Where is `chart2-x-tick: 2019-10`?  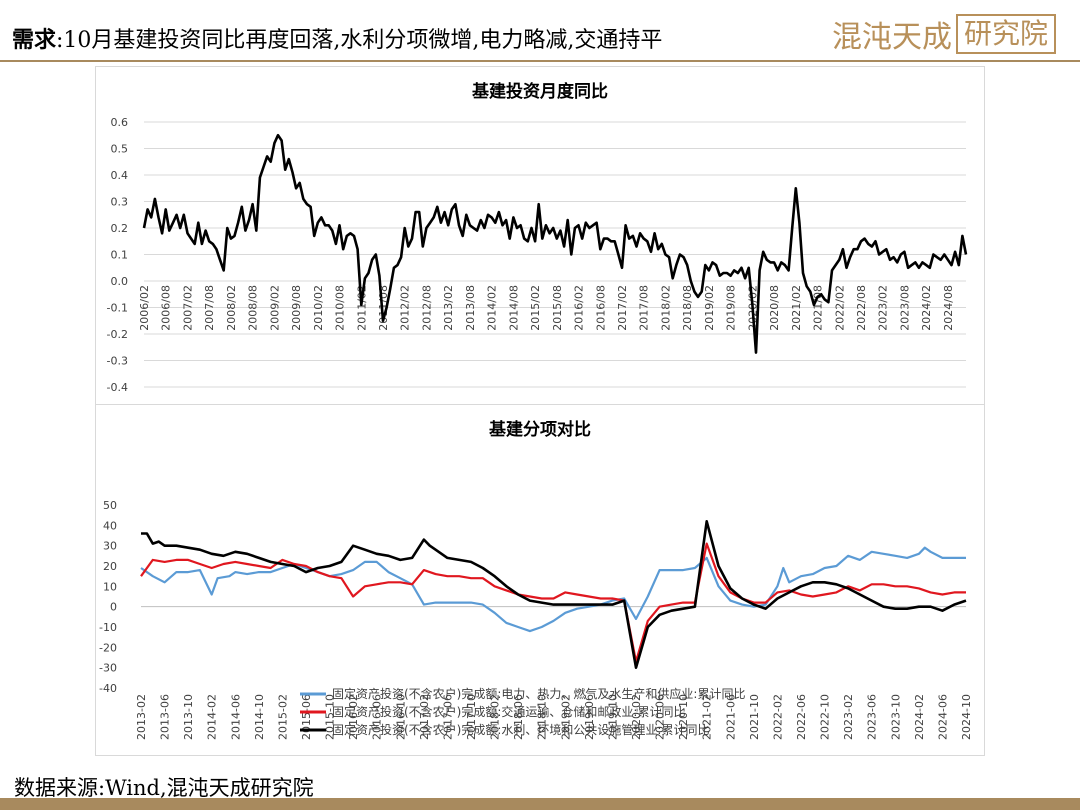
chart2-x-tick: 2019-10 is located at coordinates (612, 717).